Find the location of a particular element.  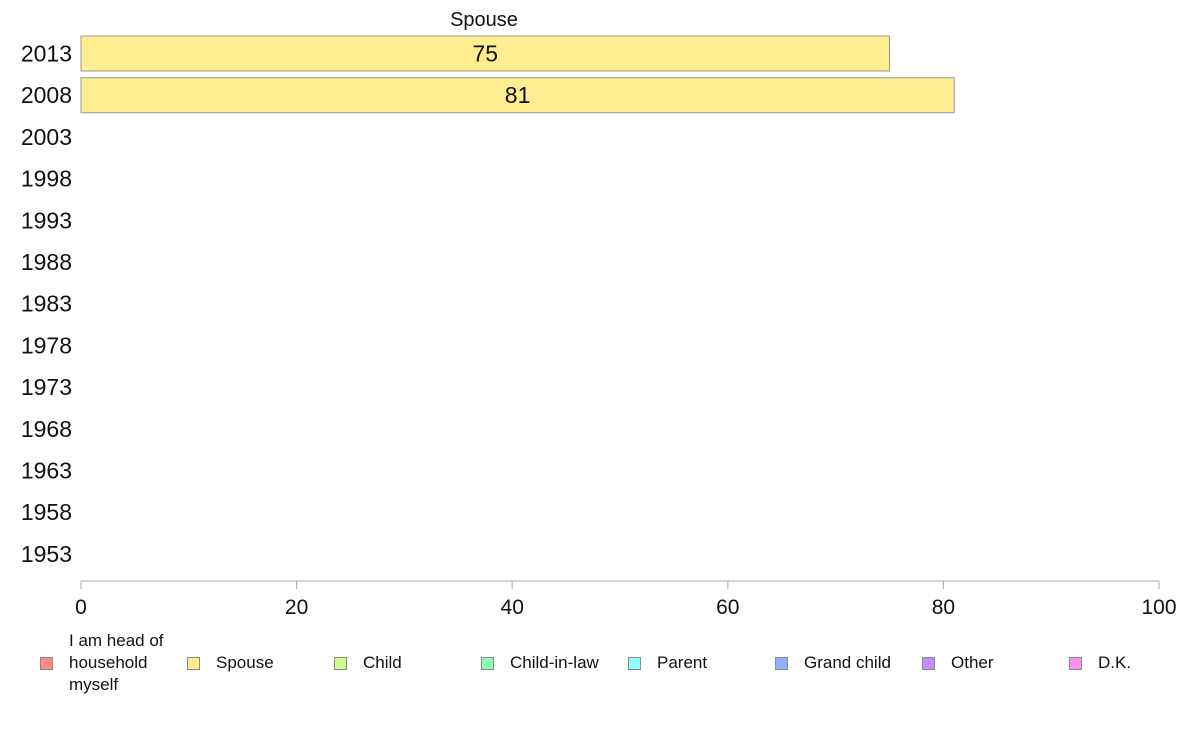

x-tick-label: 0 is located at coordinates (81, 607).